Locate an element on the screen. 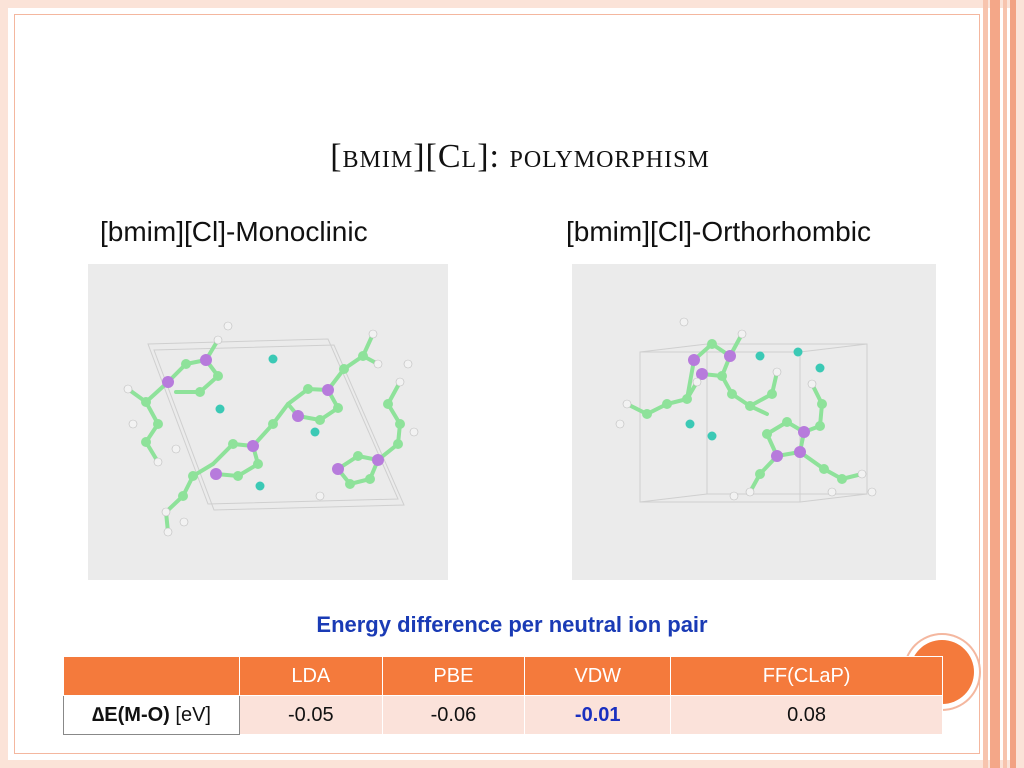 The image size is (1024, 768). monoclinic-subtitle: [bmim][Cl]-Monoclinic is located at coordinates (234, 231).